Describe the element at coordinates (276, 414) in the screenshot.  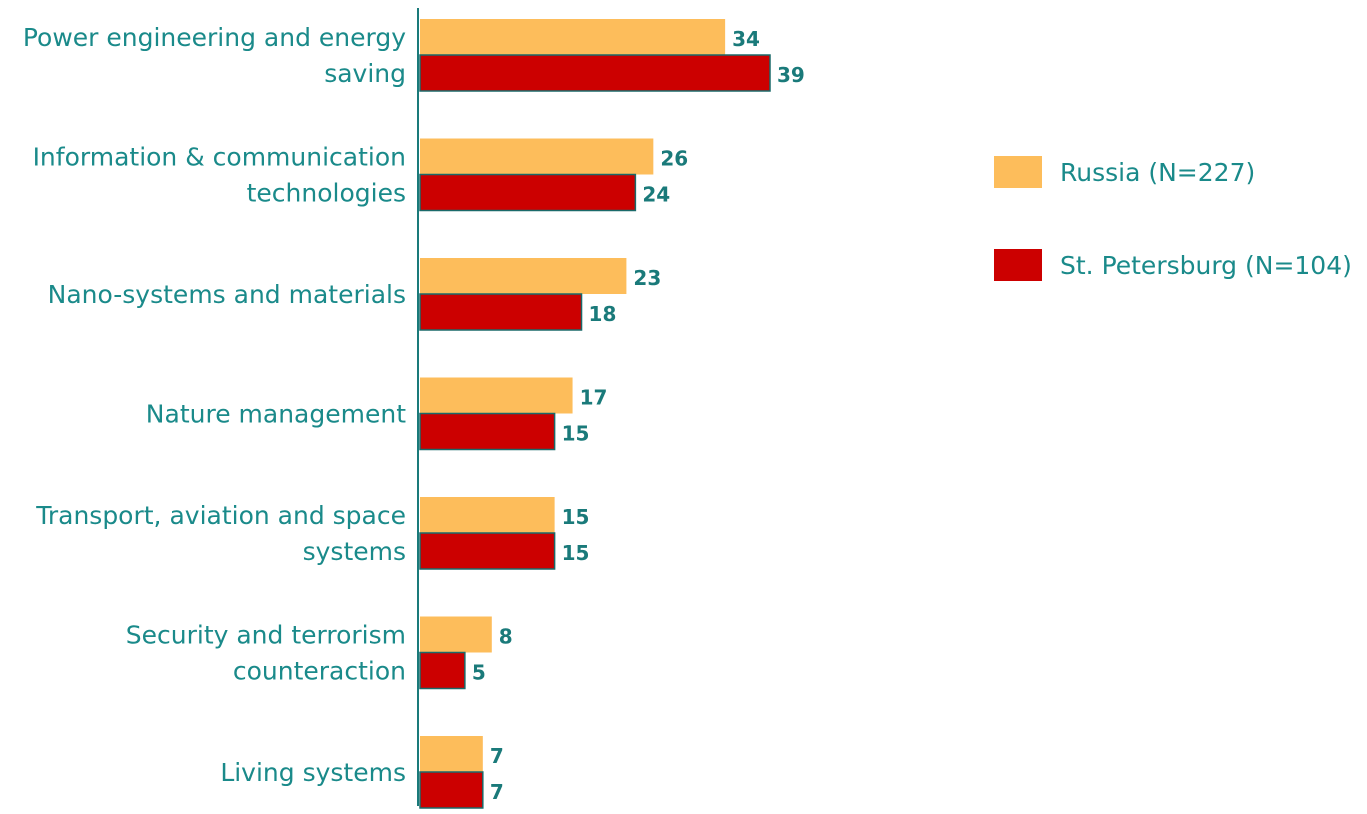
I see `category-label: Nature management` at that location.